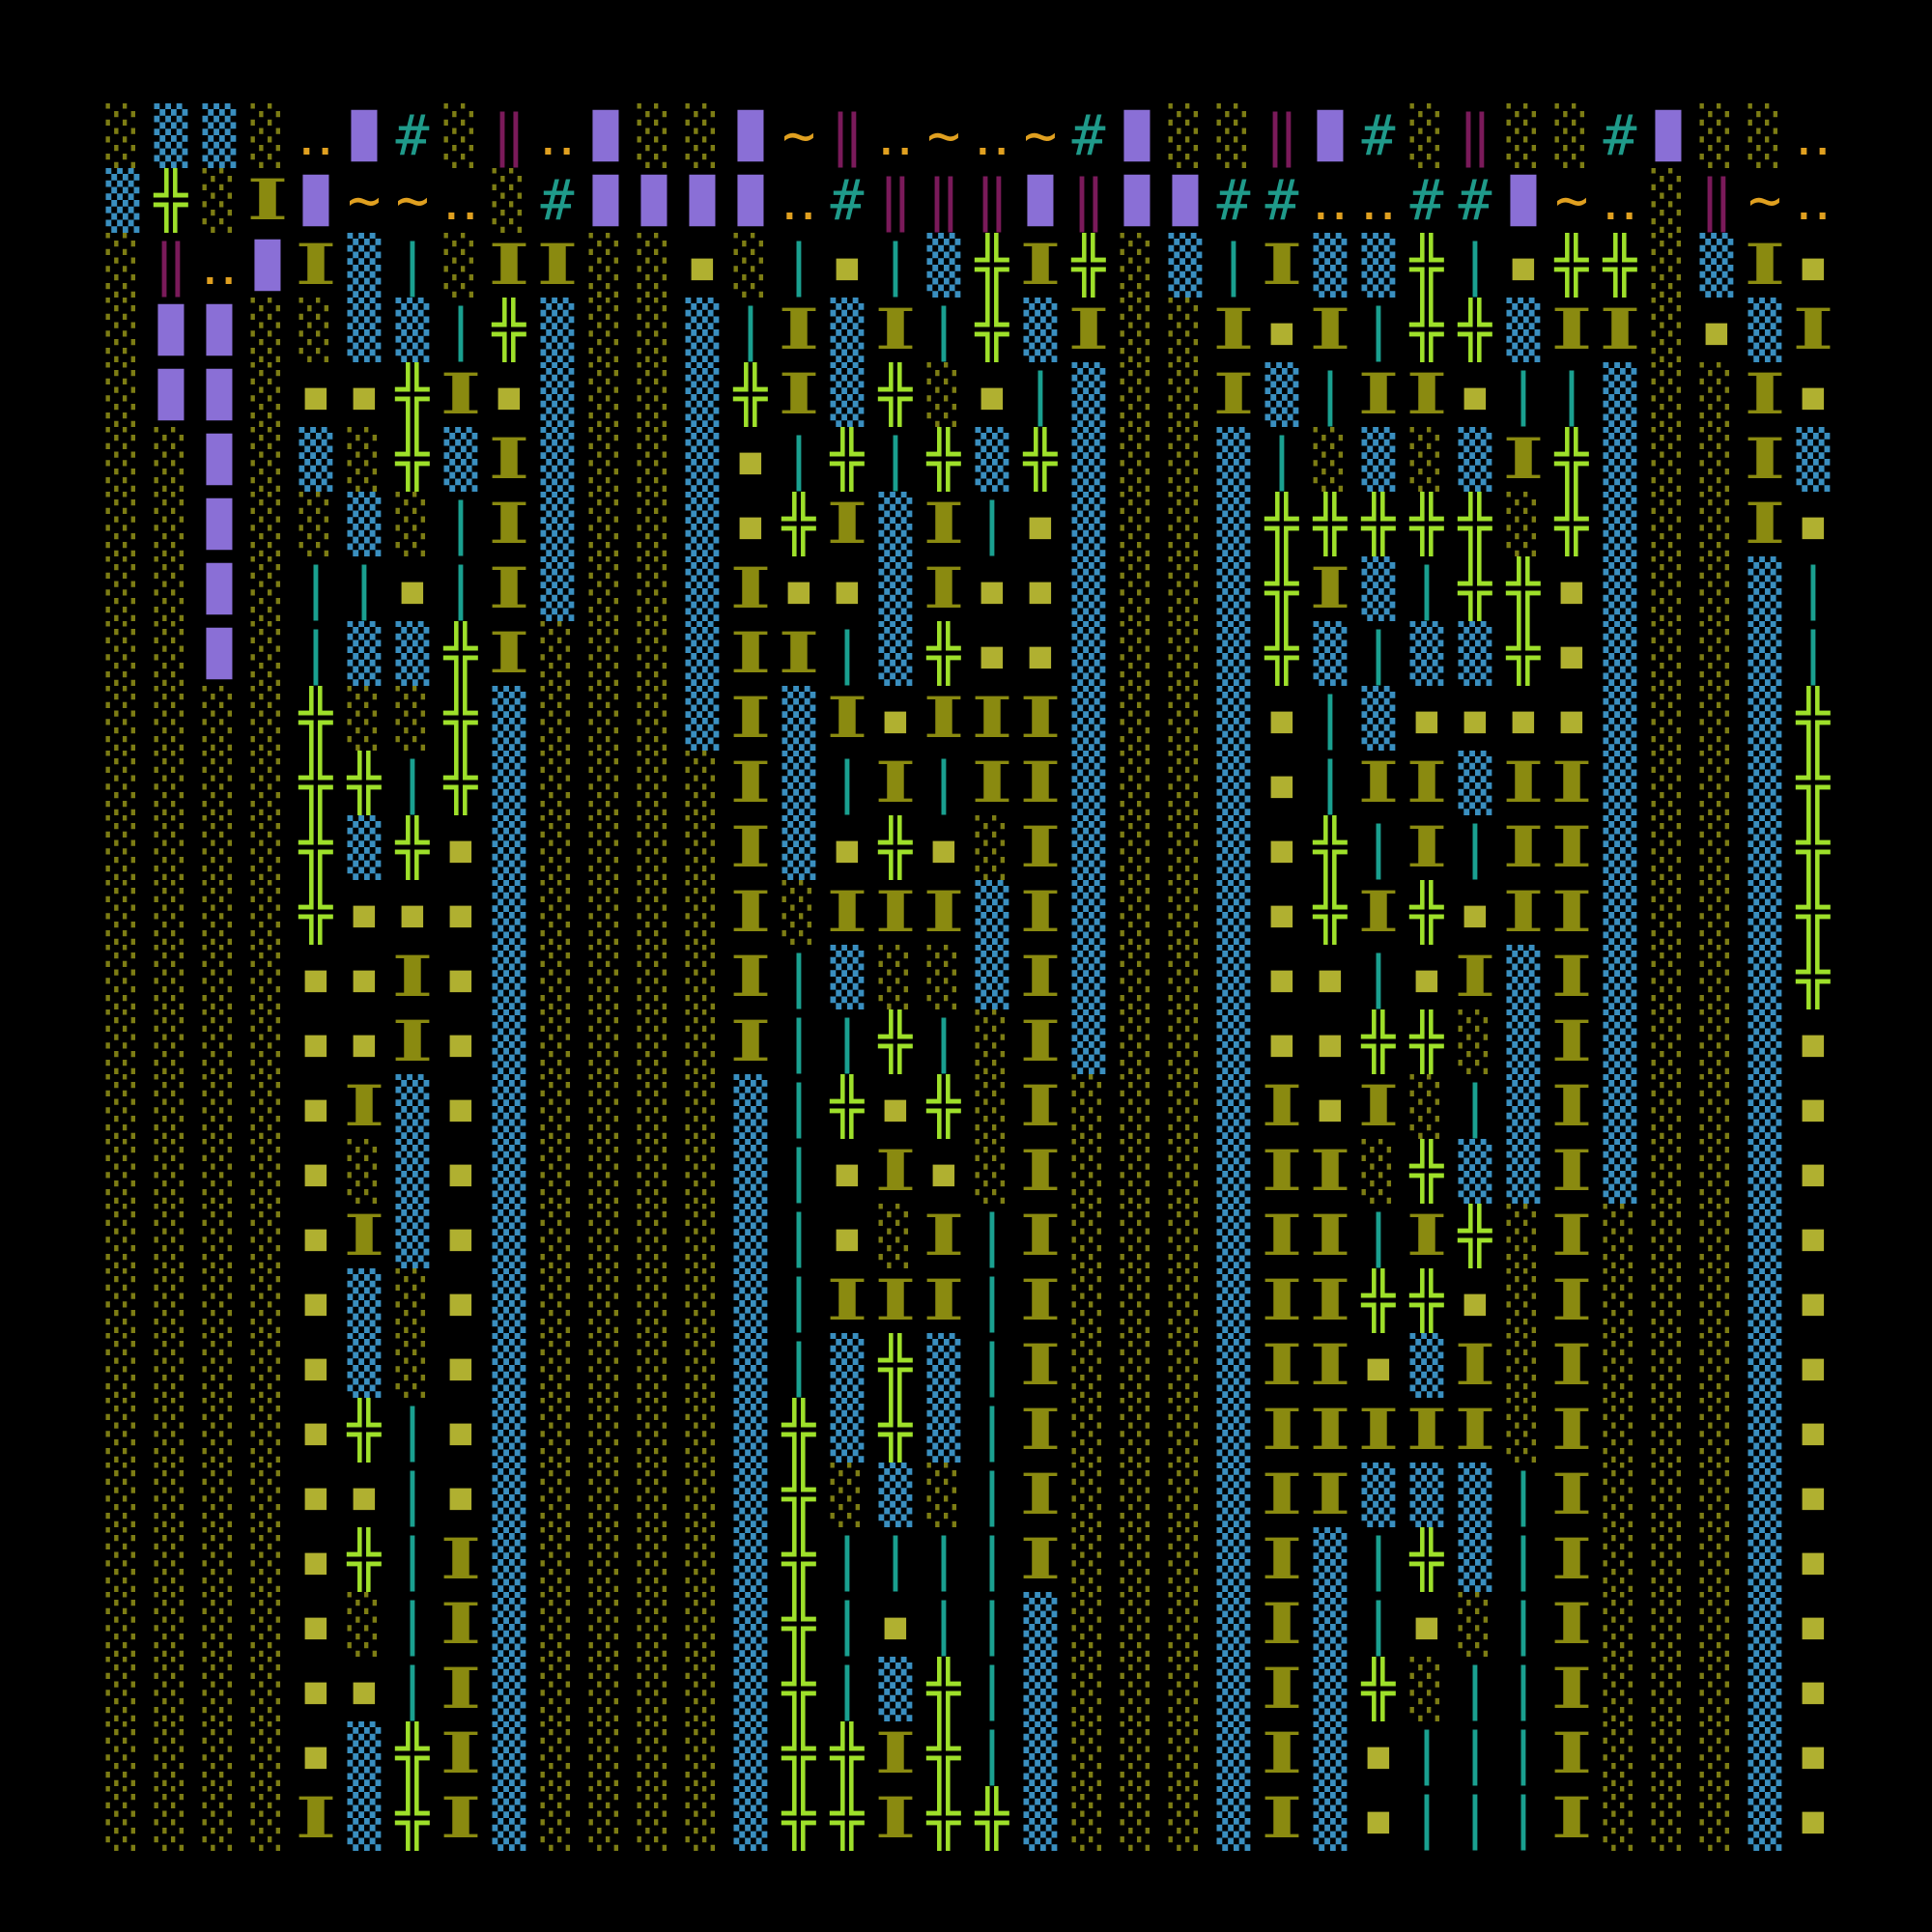 Image resolution: width=1932 pixels, height=1932 pixels. I want to click on tile: ‥, so click(992, 135).